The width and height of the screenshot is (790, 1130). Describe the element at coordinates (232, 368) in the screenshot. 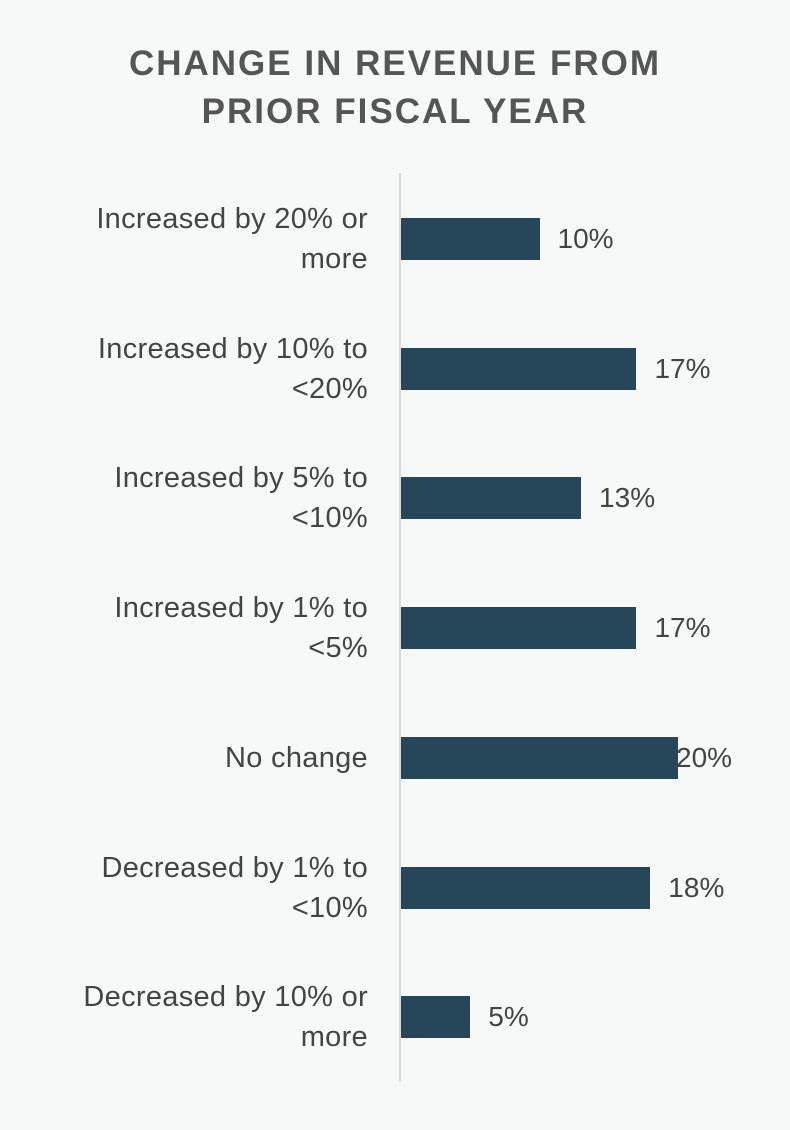

I see `category-label: Increased by 10% to <20%` at that location.